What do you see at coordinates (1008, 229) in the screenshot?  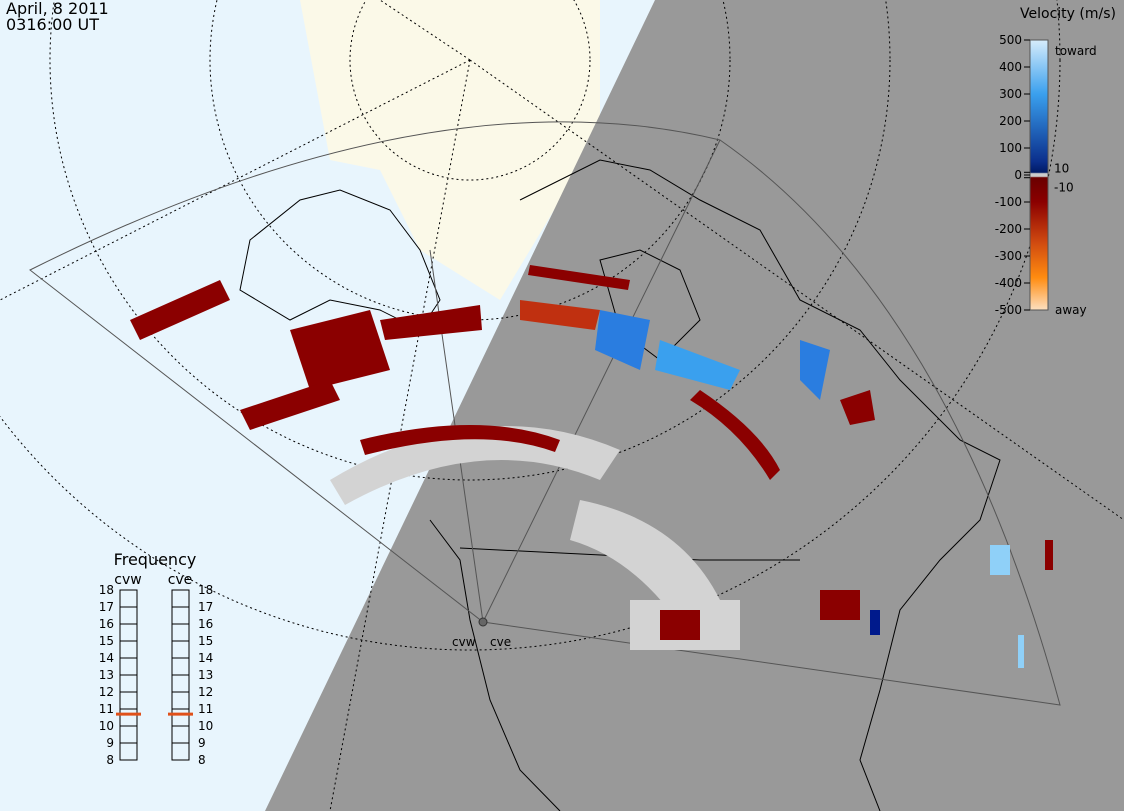 I see `colorbar-label: -200` at bounding box center [1008, 229].